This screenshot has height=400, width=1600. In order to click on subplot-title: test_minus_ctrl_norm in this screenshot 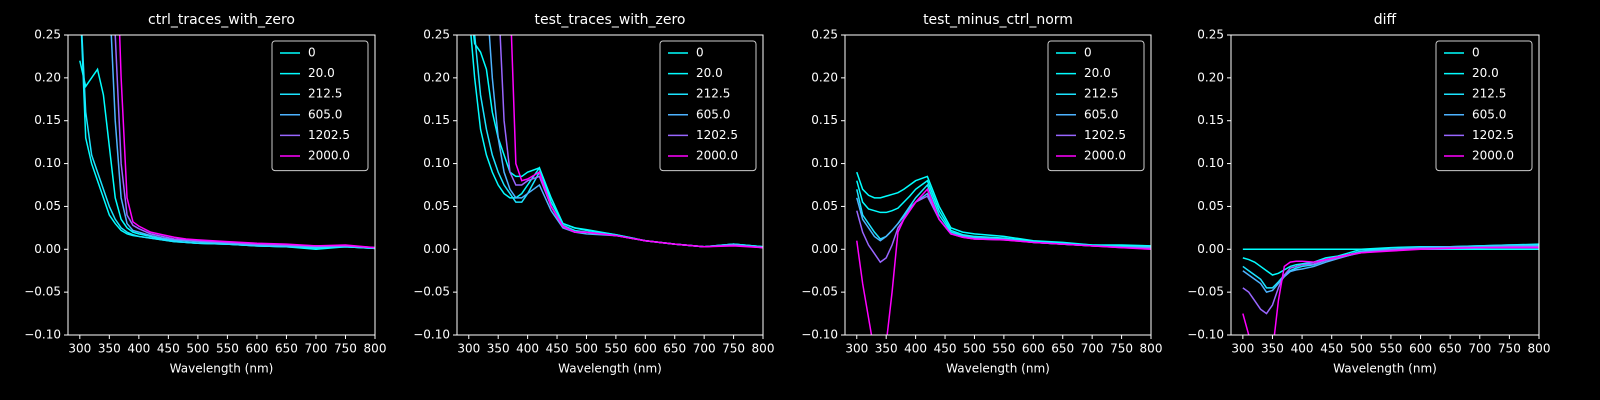, I will do `click(998, 20)`.